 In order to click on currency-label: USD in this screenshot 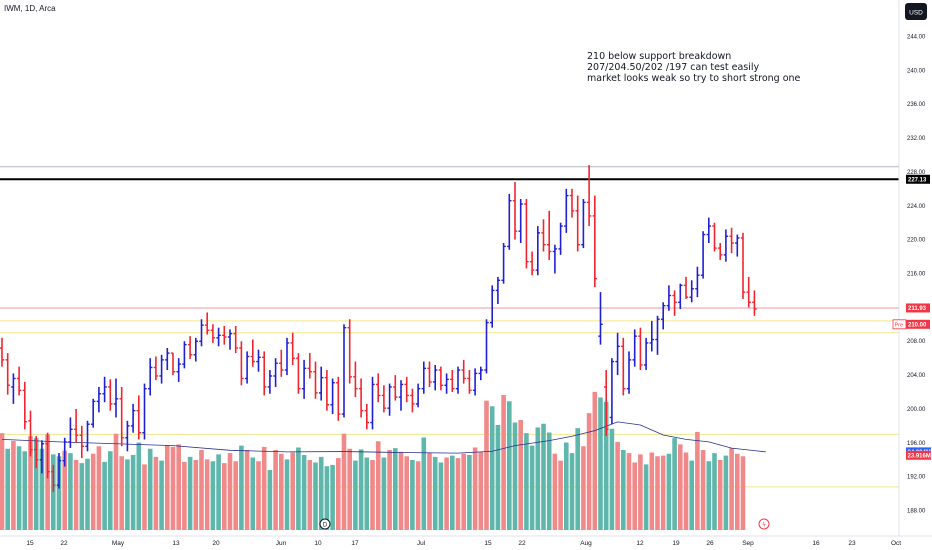, I will do `click(916, 13)`.